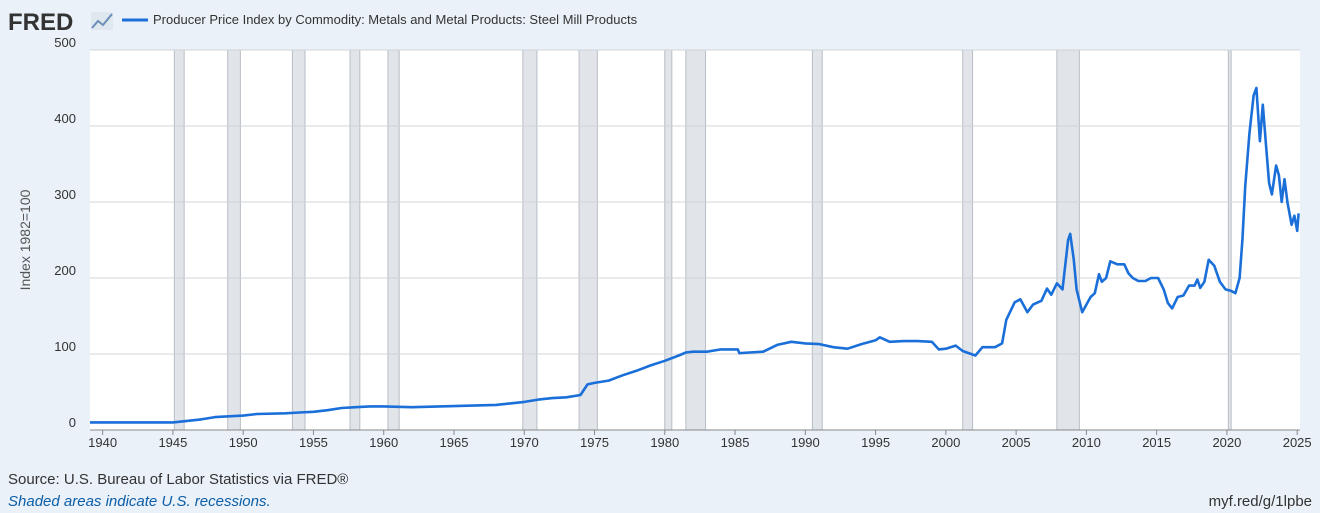 The width and height of the screenshot is (1320, 513). What do you see at coordinates (65, 118) in the screenshot?
I see `y-tick-label: 400` at bounding box center [65, 118].